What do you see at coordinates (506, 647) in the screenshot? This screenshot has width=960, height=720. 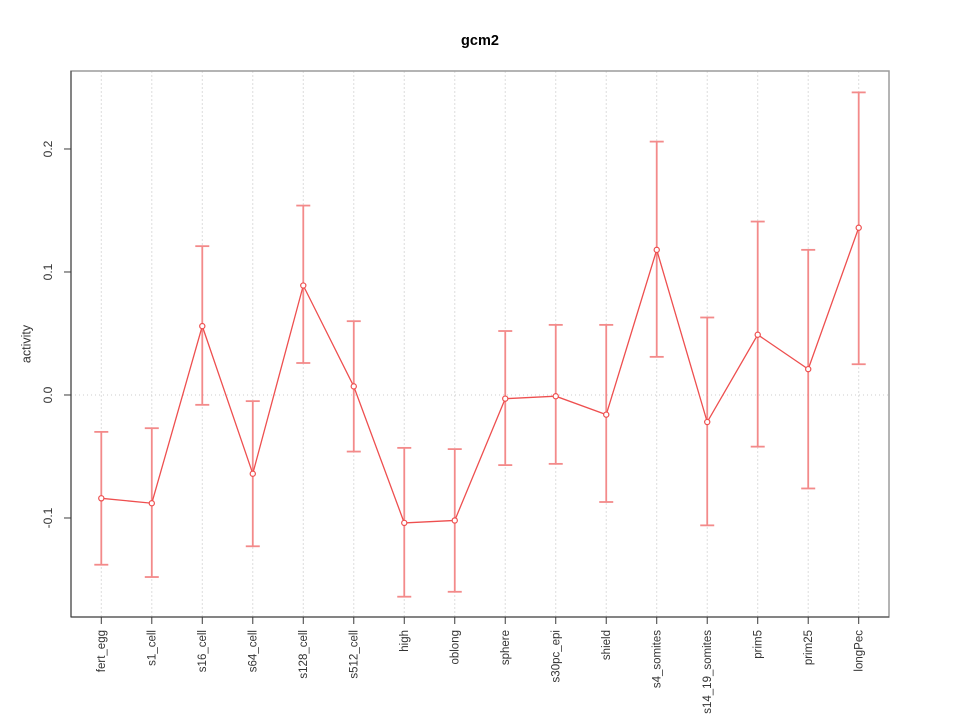 I see `x-tick-label: sphere` at bounding box center [506, 647].